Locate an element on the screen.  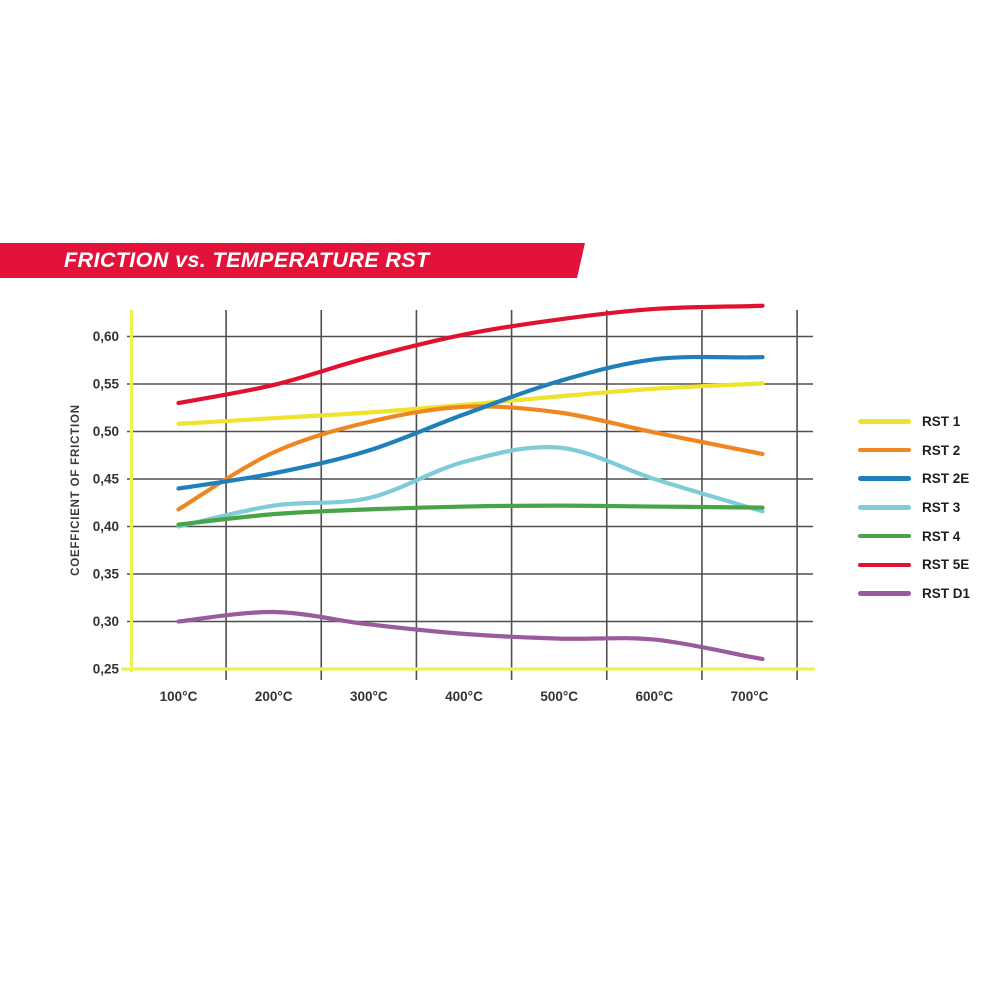
x-tick-label: 100°C is located at coordinates (179, 696).